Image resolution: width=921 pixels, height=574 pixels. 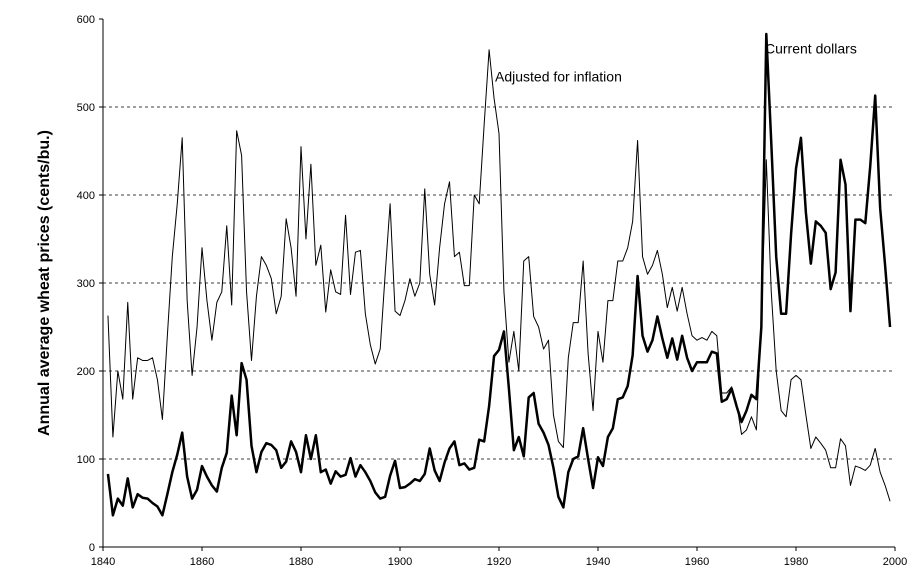 What do you see at coordinates (301, 562) in the screenshot?
I see `x-tick-label: 1880` at bounding box center [301, 562].